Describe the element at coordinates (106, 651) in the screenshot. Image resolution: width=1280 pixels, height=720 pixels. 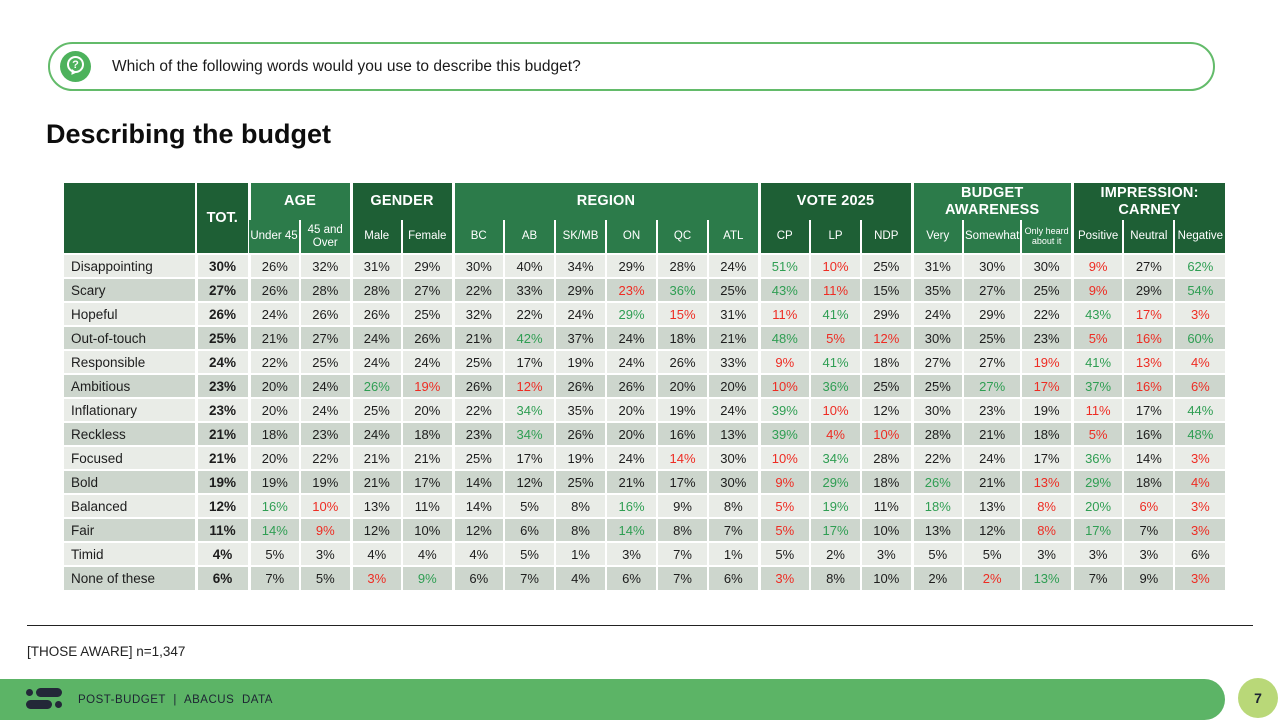
I see `sample-footnote: [THOSE AWARE] n=1,347` at that location.